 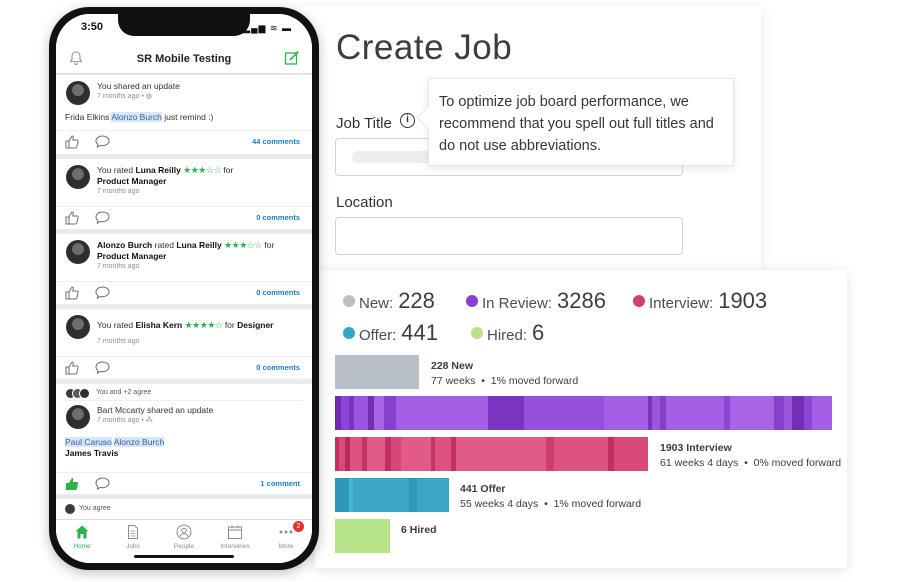 I want to click on agree-row: You and +2 agree, so click(x=184, y=394).